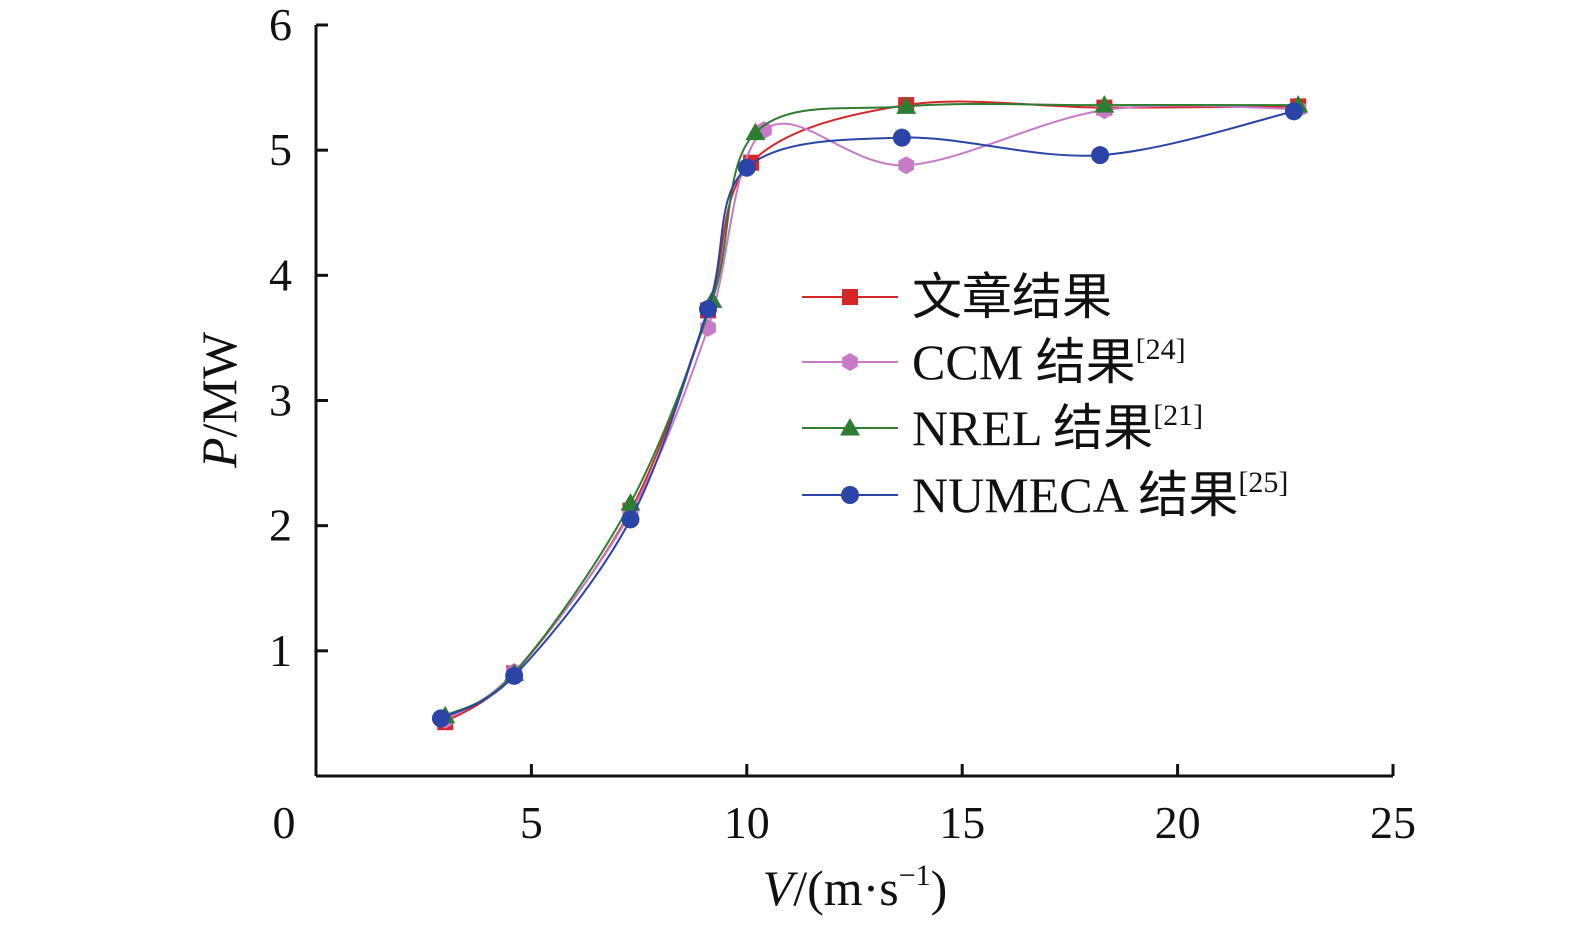 The height and width of the screenshot is (927, 1575). Describe the element at coordinates (280, 525) in the screenshot. I see `y-tick-label: 2` at that location.